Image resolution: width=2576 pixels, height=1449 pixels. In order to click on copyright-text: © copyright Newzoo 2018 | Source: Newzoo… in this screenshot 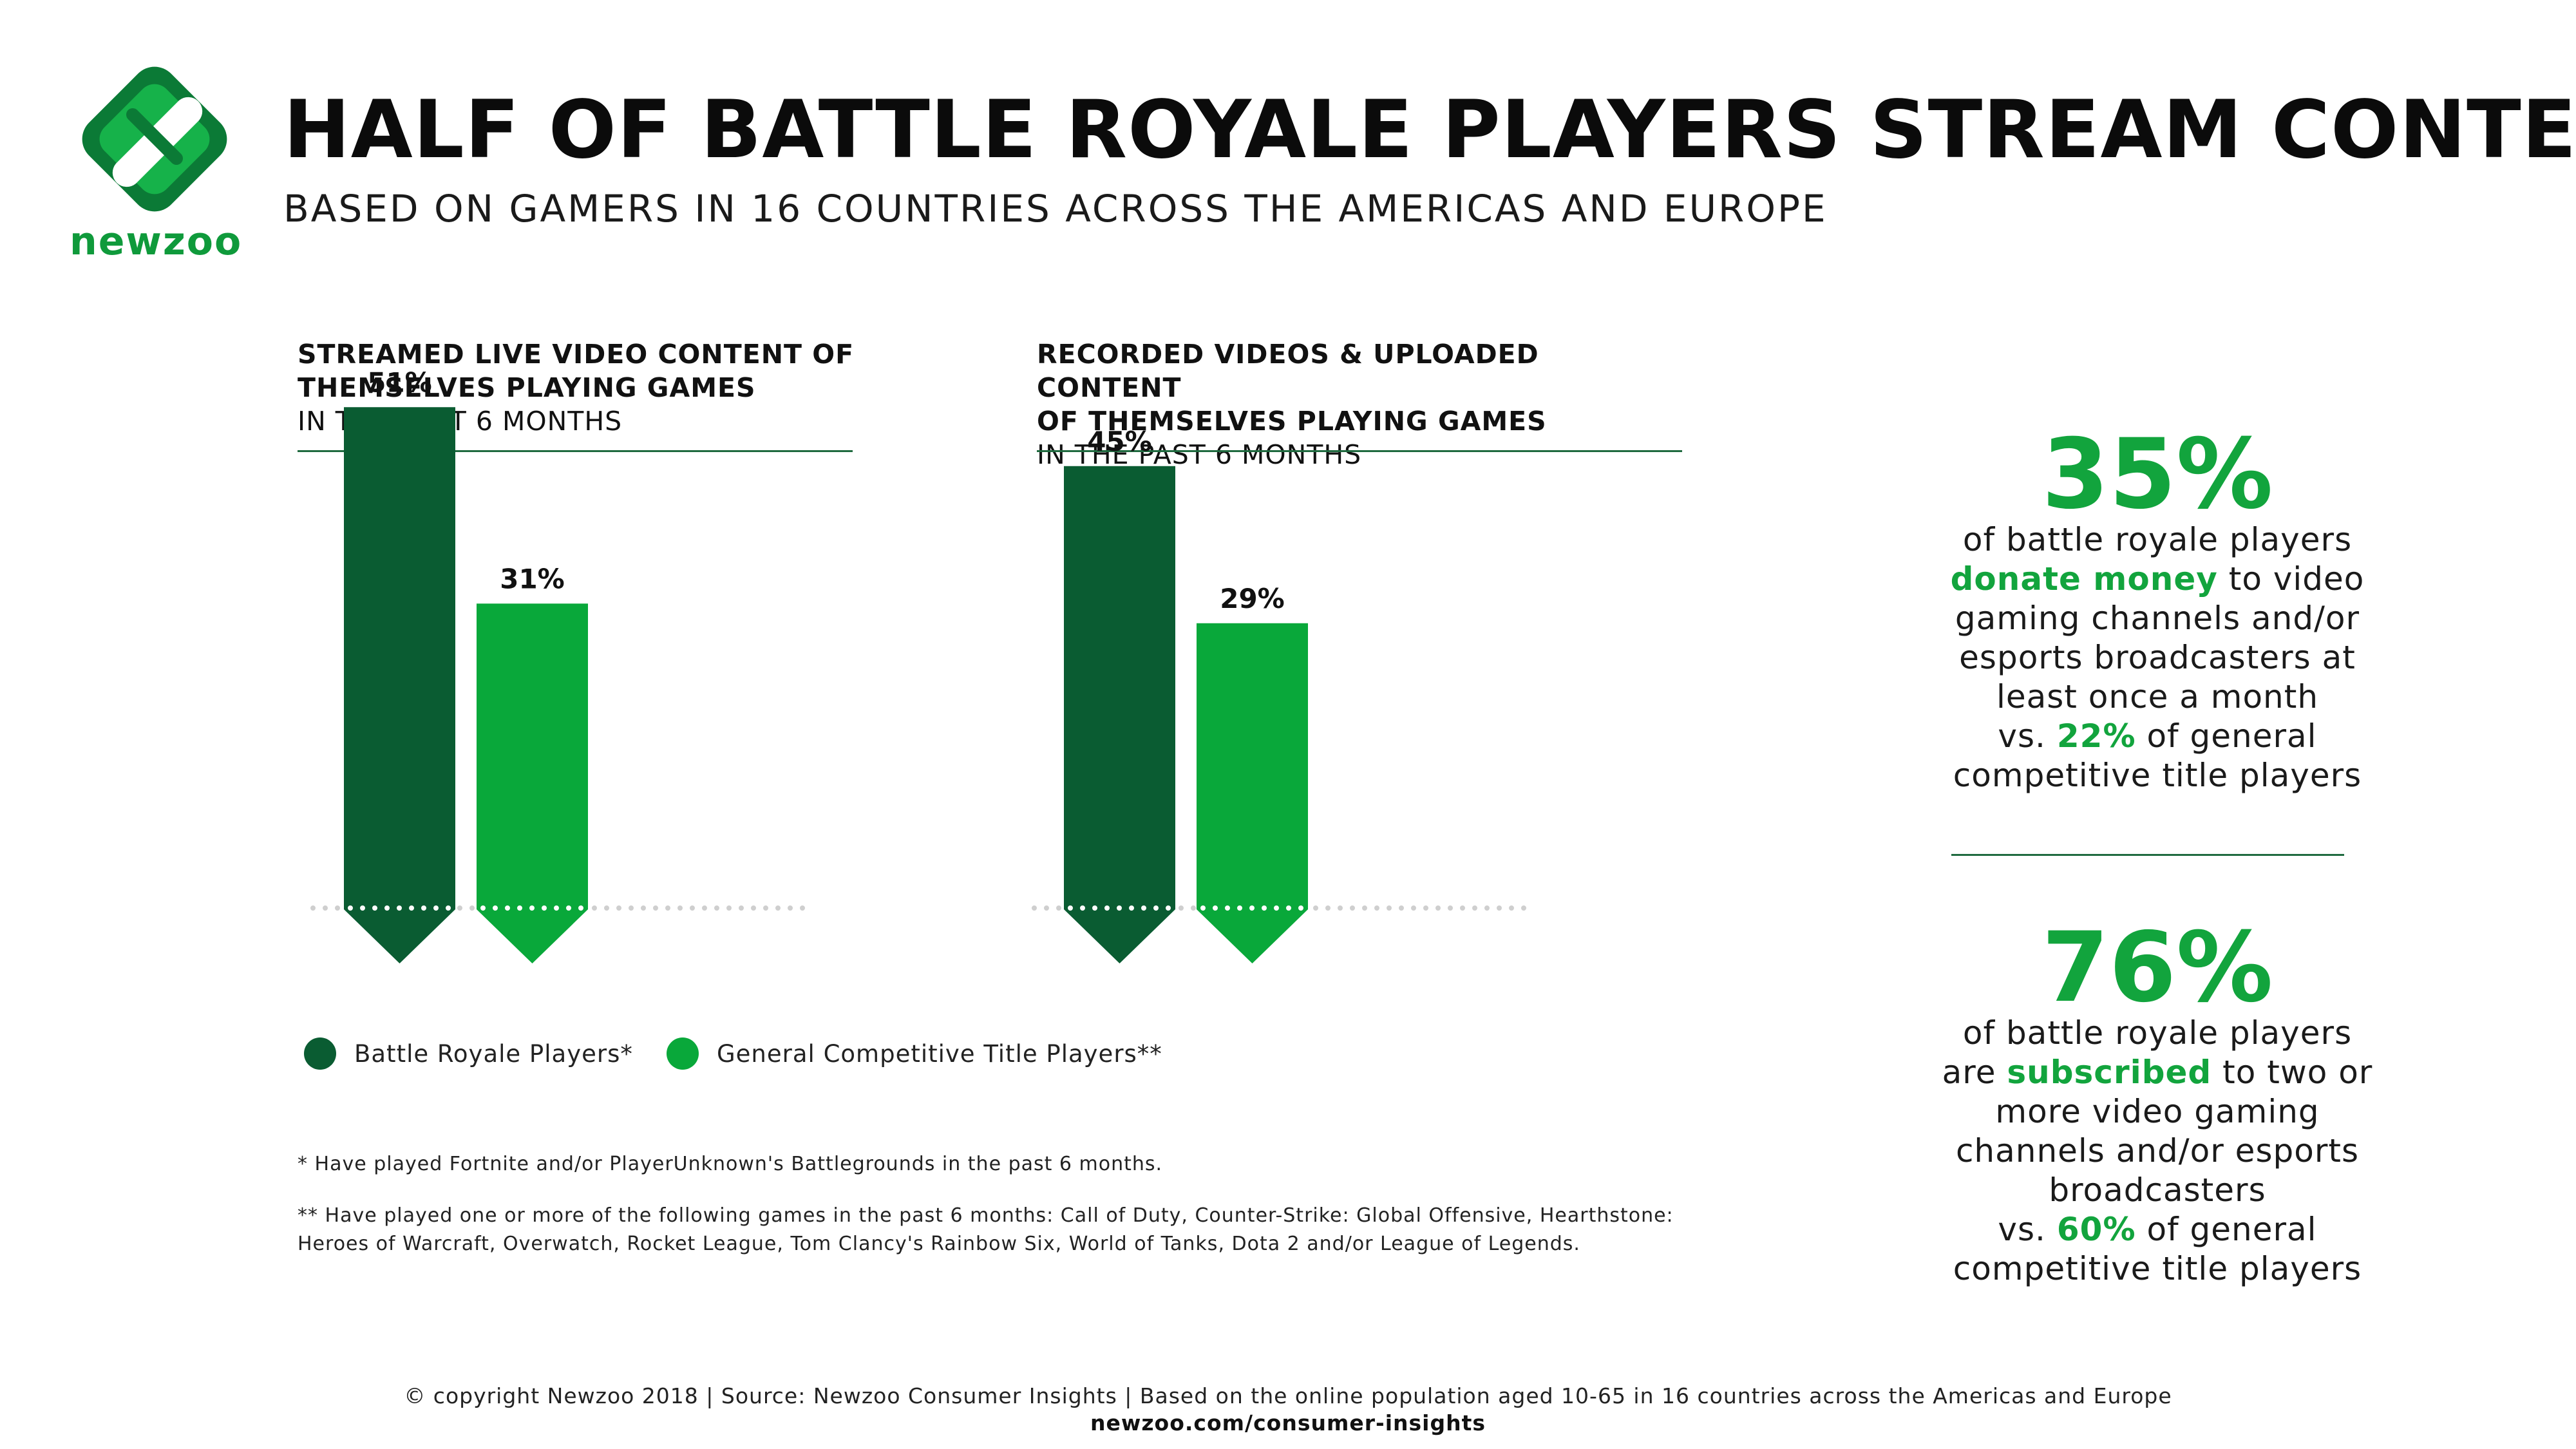, I will do `click(1288, 1395)`.